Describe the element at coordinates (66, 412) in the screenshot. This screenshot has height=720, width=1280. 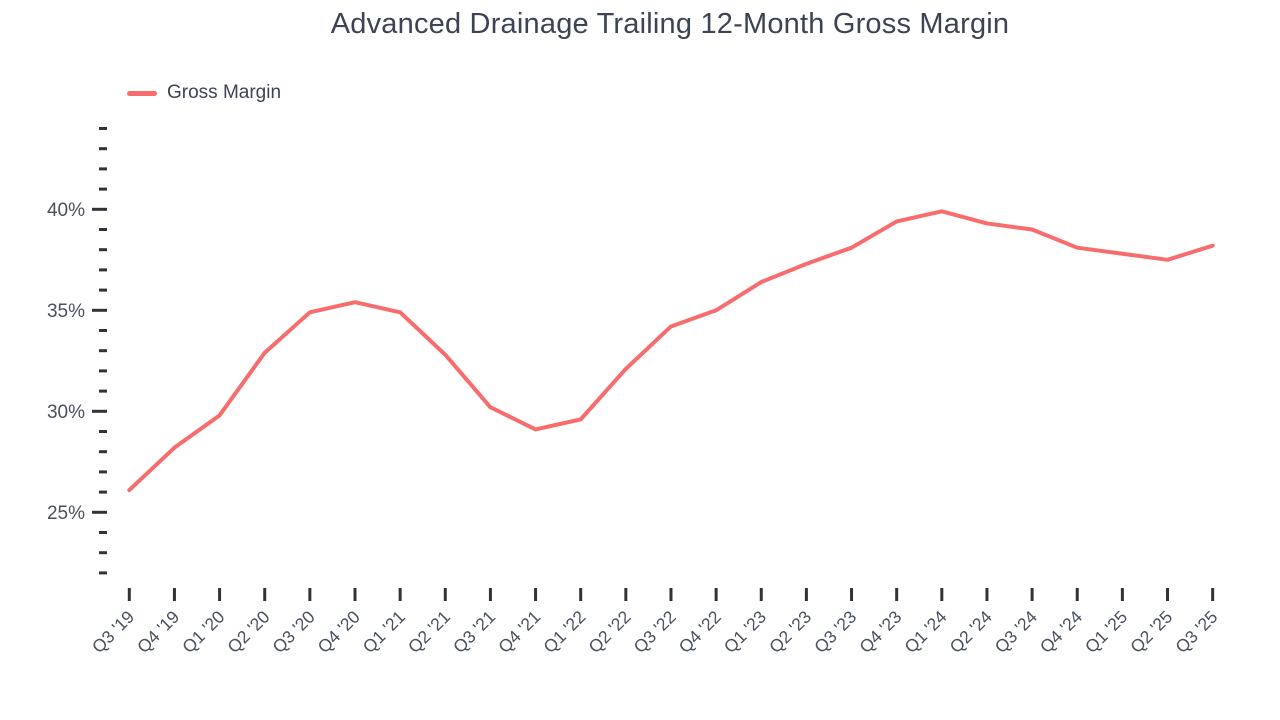
I see `y-tick-label: 30%` at that location.